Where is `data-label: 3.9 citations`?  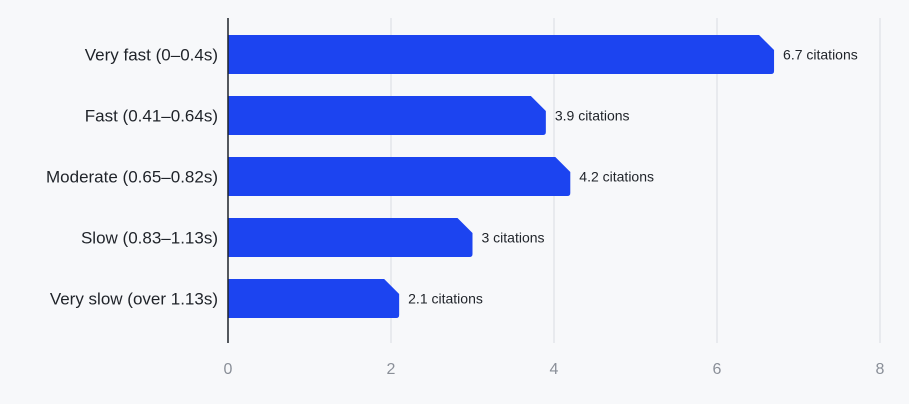 data-label: 3.9 citations is located at coordinates (592, 116).